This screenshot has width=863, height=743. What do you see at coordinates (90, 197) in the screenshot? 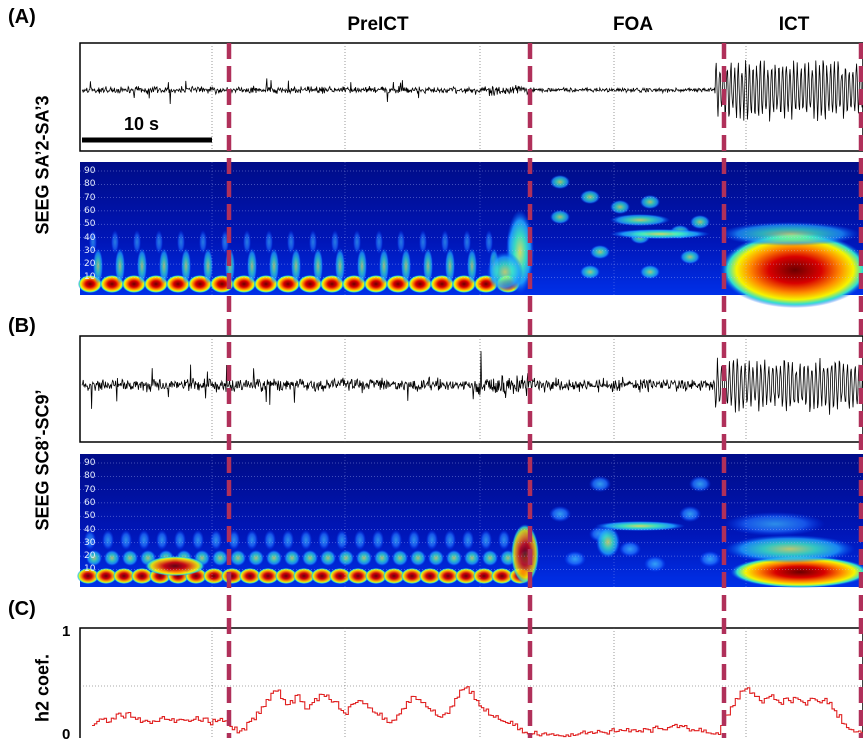
I see `spectrogram-ytick: 70` at bounding box center [90, 197].